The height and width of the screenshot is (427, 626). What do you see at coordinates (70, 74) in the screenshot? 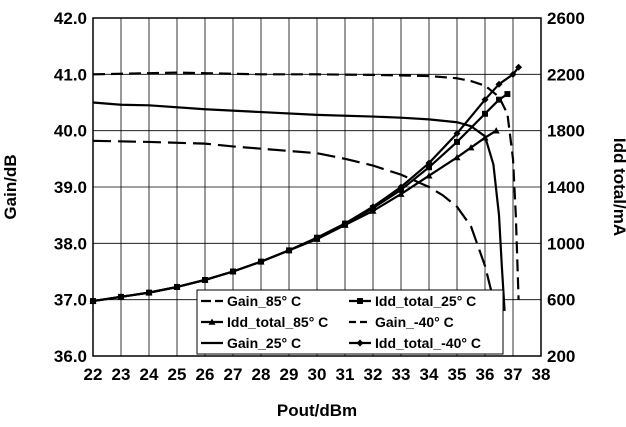
I see `y-left-tick-label: 41.0` at bounding box center [70, 74].